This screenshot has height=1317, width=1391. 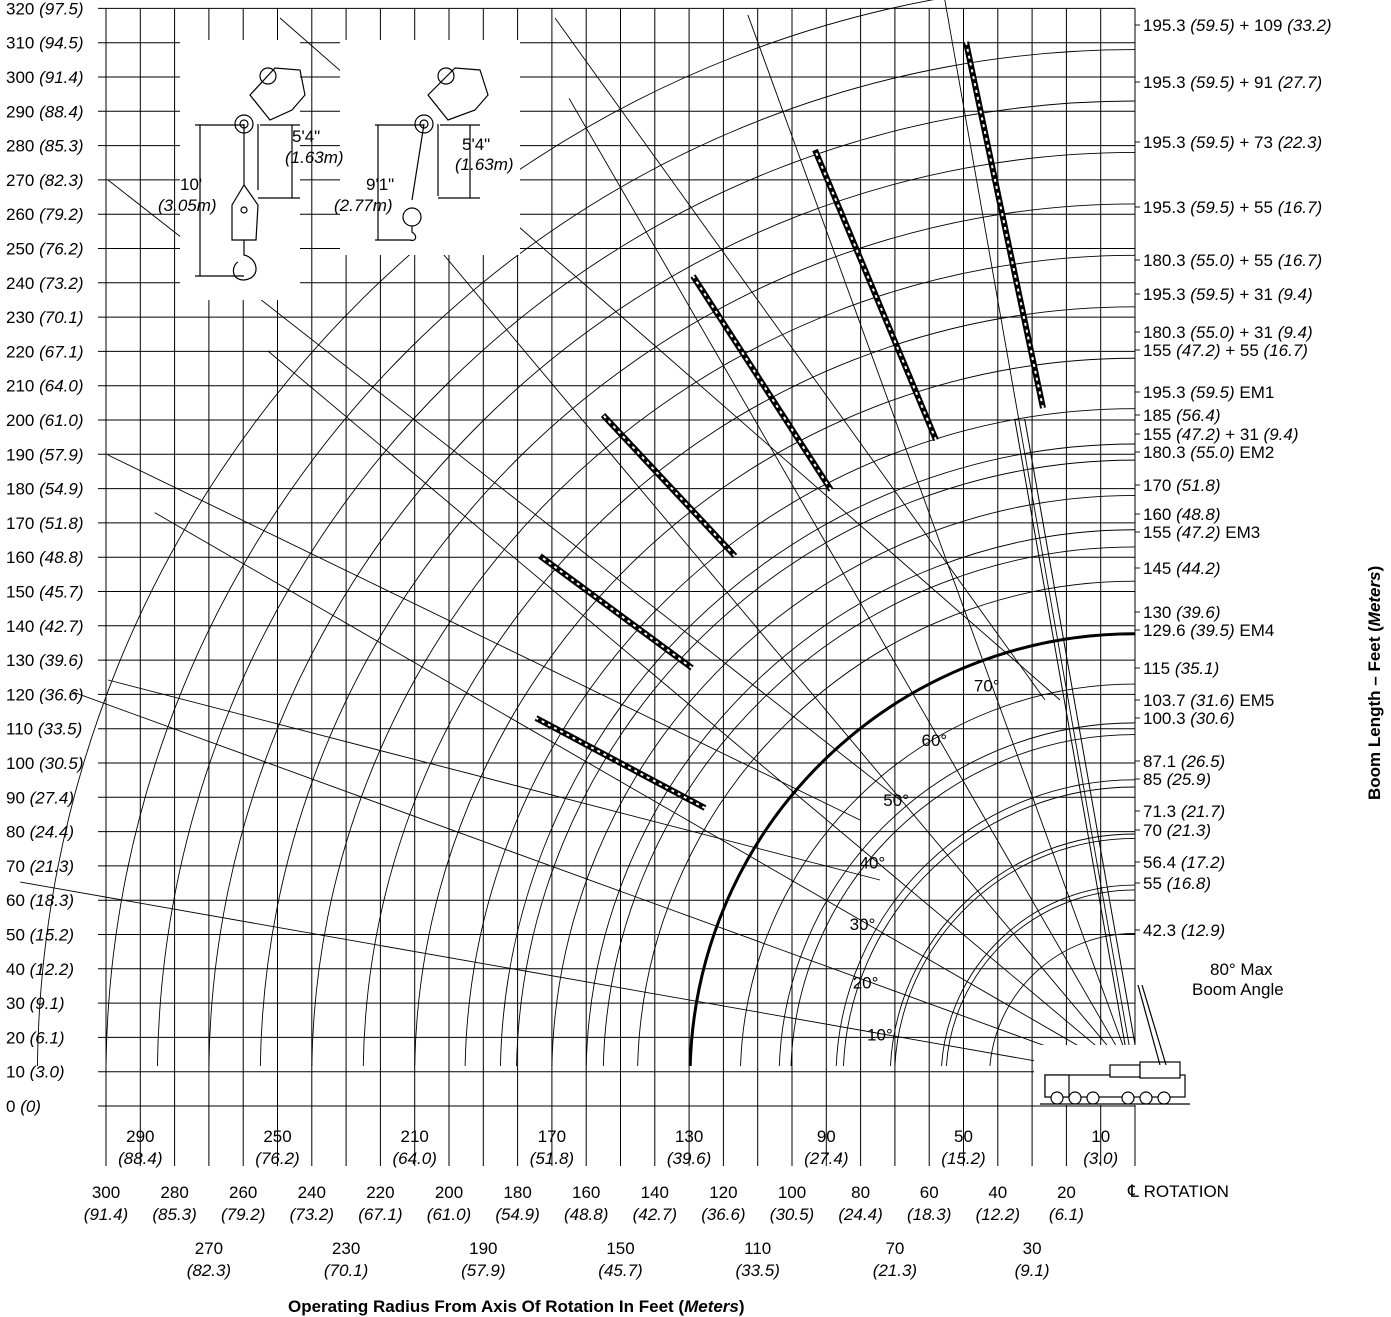 I want to click on x-axis-middle-label-m: (85.3), so click(x=174, y=1214).